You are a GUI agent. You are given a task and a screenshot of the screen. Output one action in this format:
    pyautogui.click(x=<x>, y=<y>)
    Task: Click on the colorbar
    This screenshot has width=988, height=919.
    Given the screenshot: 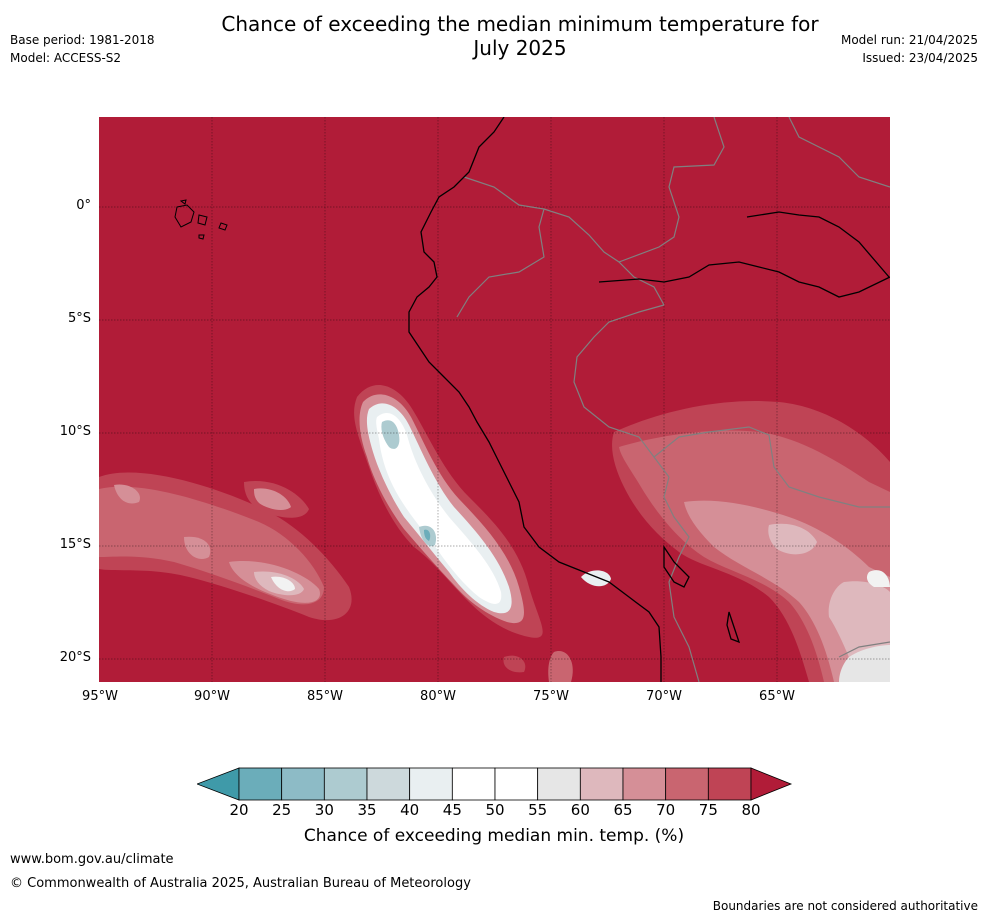 What is the action you would take?
    pyautogui.click(x=495, y=784)
    